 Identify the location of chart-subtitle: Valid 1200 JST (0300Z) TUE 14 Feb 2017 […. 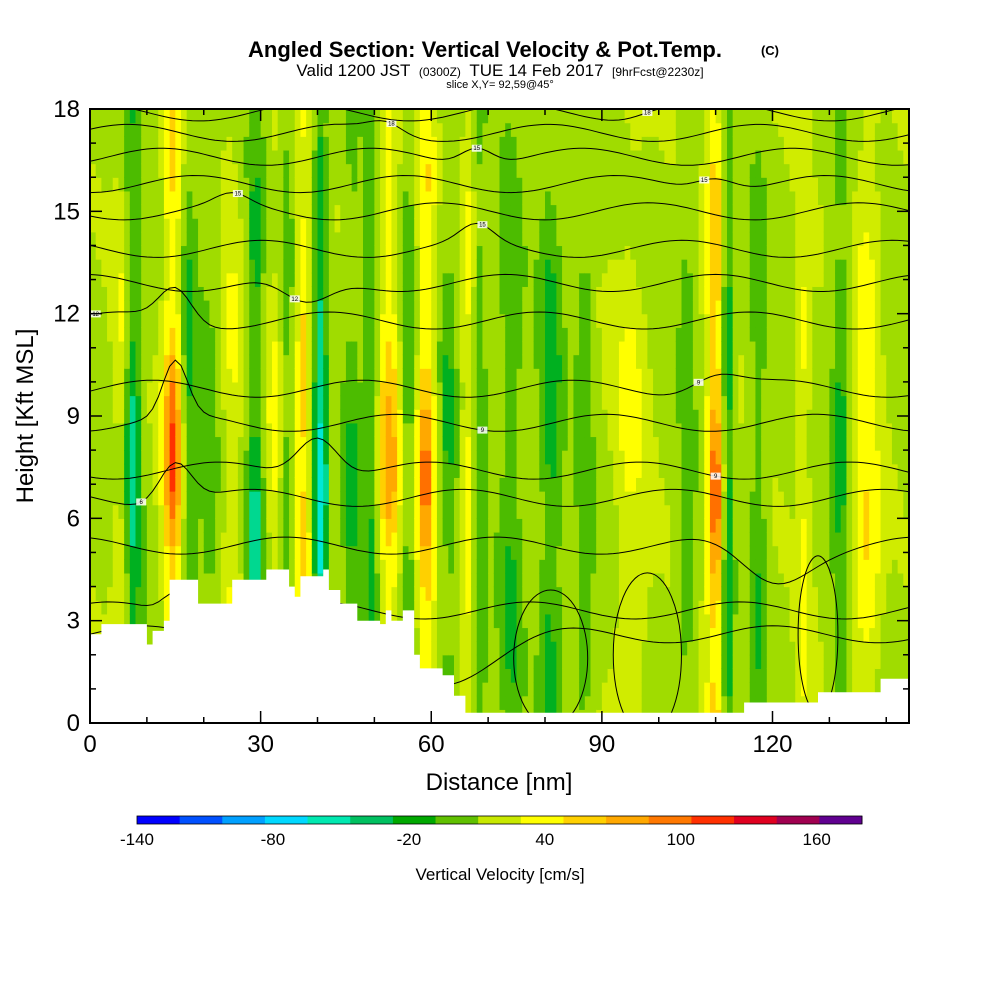
(499, 70).